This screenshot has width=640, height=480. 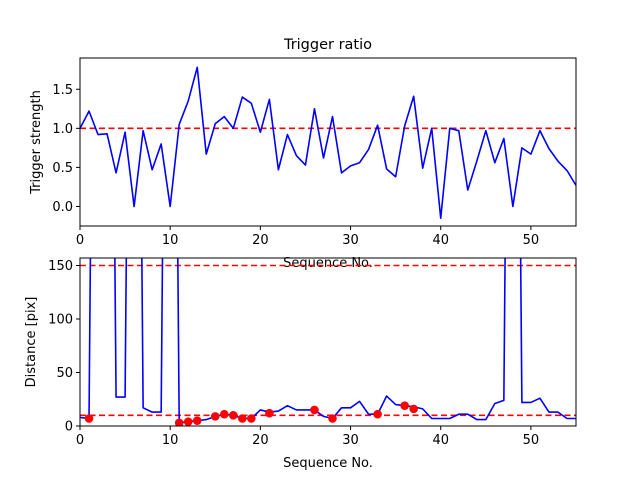 What do you see at coordinates (328, 263) in the screenshot?
I see `top-x-axis-label: Sequence No.` at bounding box center [328, 263].